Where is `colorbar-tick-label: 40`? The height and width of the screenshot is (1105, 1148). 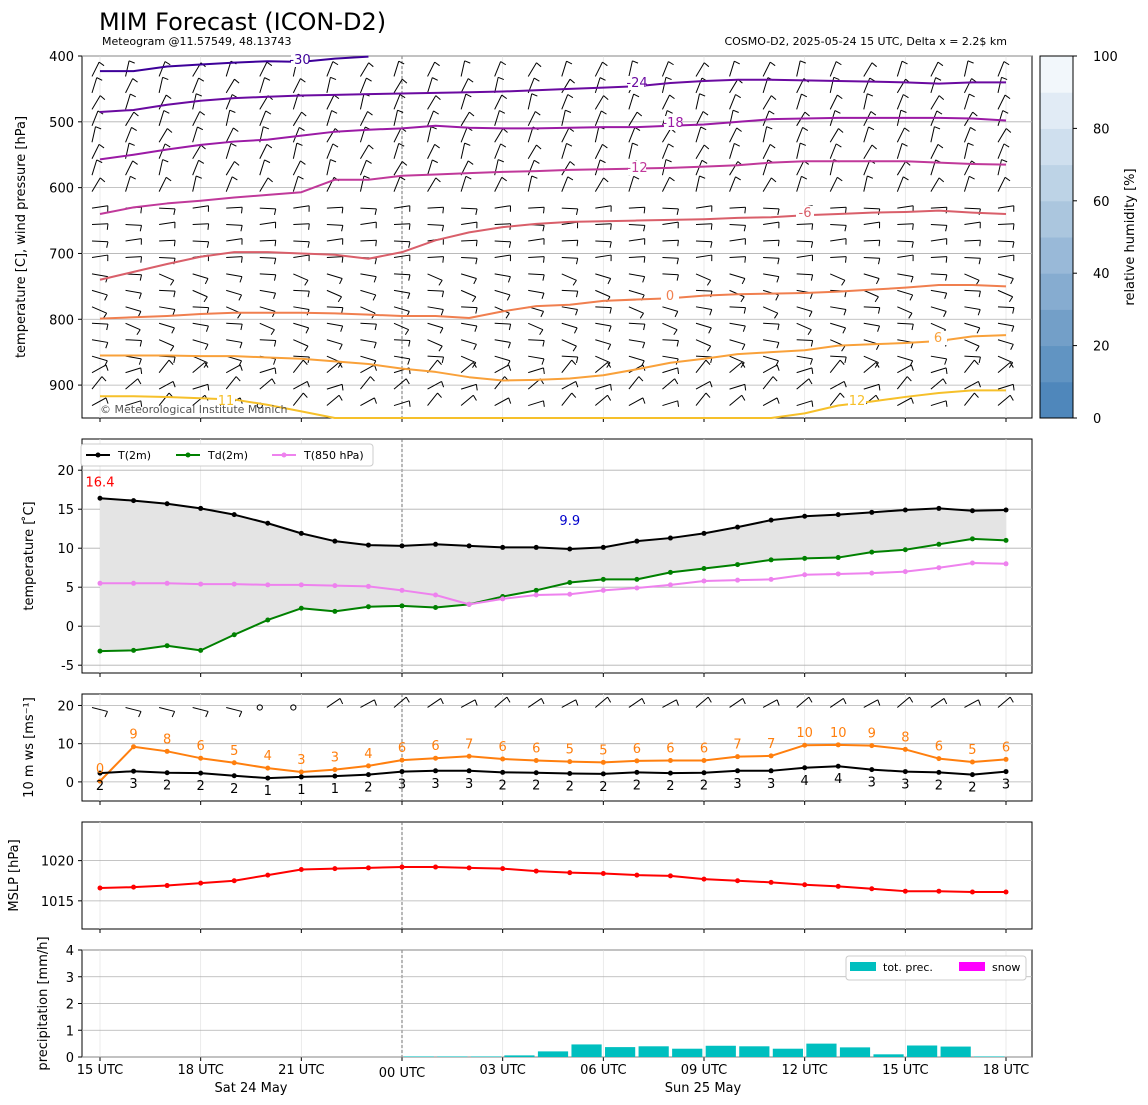
colorbar-tick-label: 40 is located at coordinates (1101, 274).